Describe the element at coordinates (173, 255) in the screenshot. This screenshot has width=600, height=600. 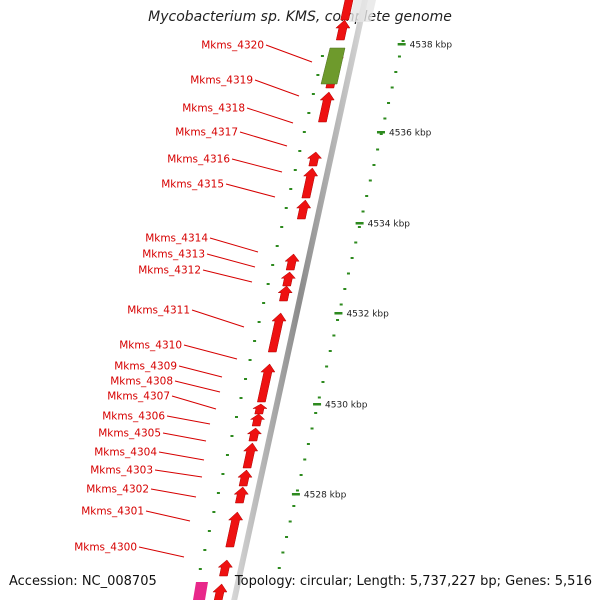
I see `gene-label: Mkms_4313` at that location.